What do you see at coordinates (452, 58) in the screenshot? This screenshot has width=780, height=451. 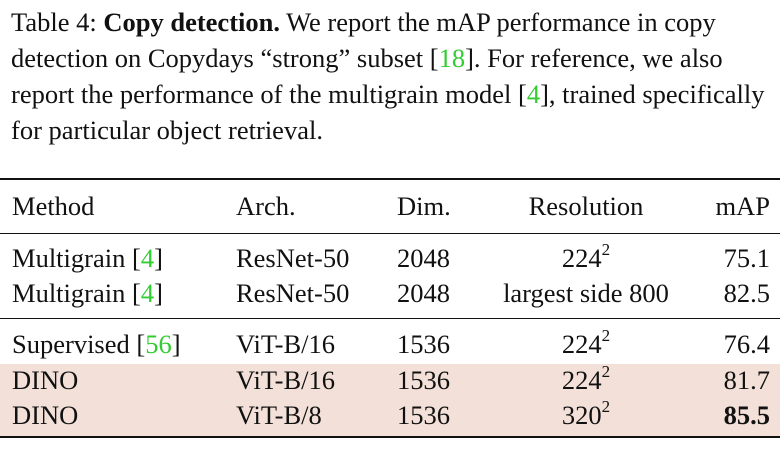 I see `caption-citation-1: 18` at bounding box center [452, 58].